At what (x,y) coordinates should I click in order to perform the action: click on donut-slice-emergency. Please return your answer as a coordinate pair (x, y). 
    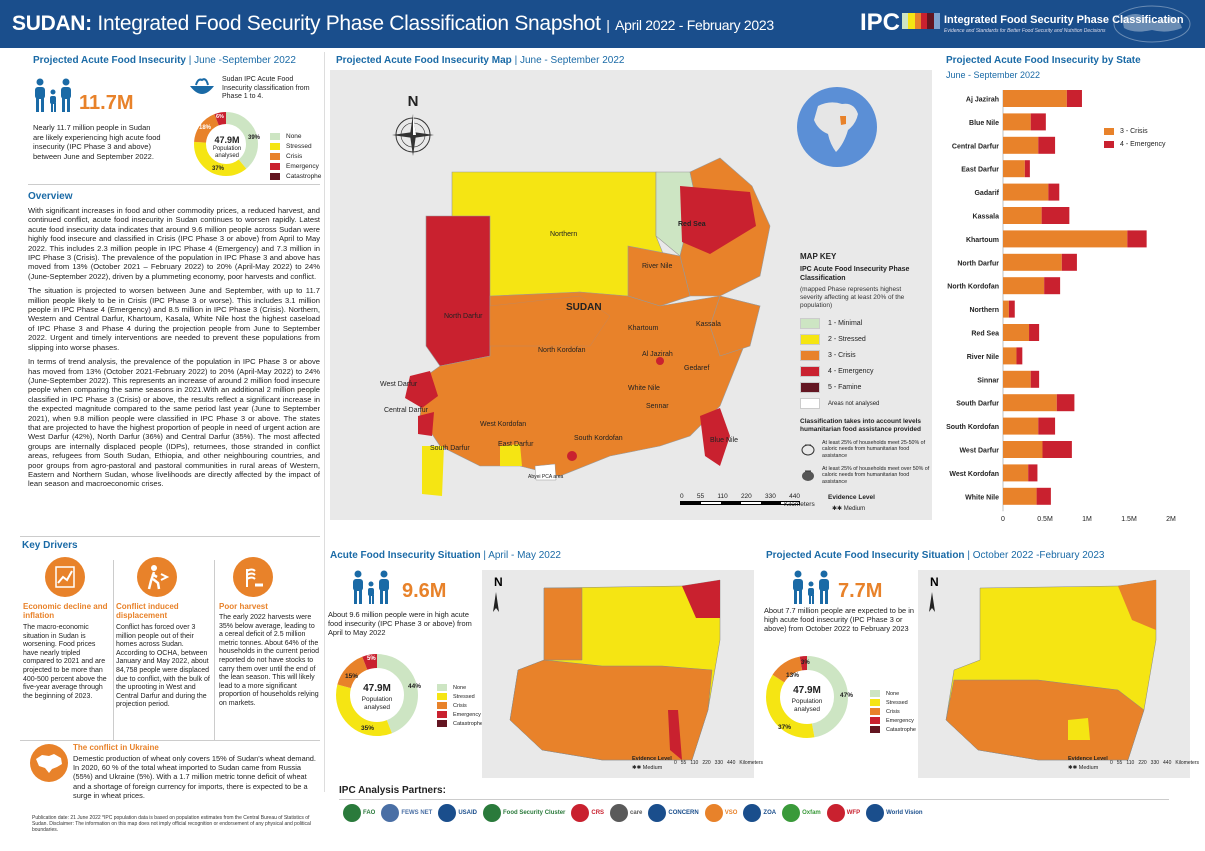
    Looking at the image, I should click on (226, 144).